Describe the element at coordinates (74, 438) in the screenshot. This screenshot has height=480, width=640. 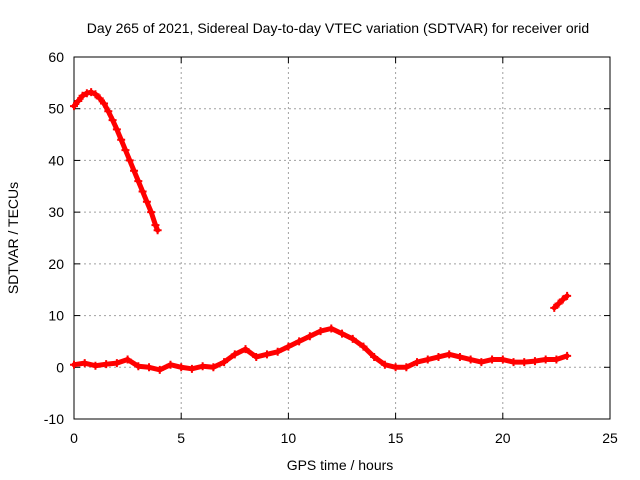
I see `x-tick-label: 0` at that location.